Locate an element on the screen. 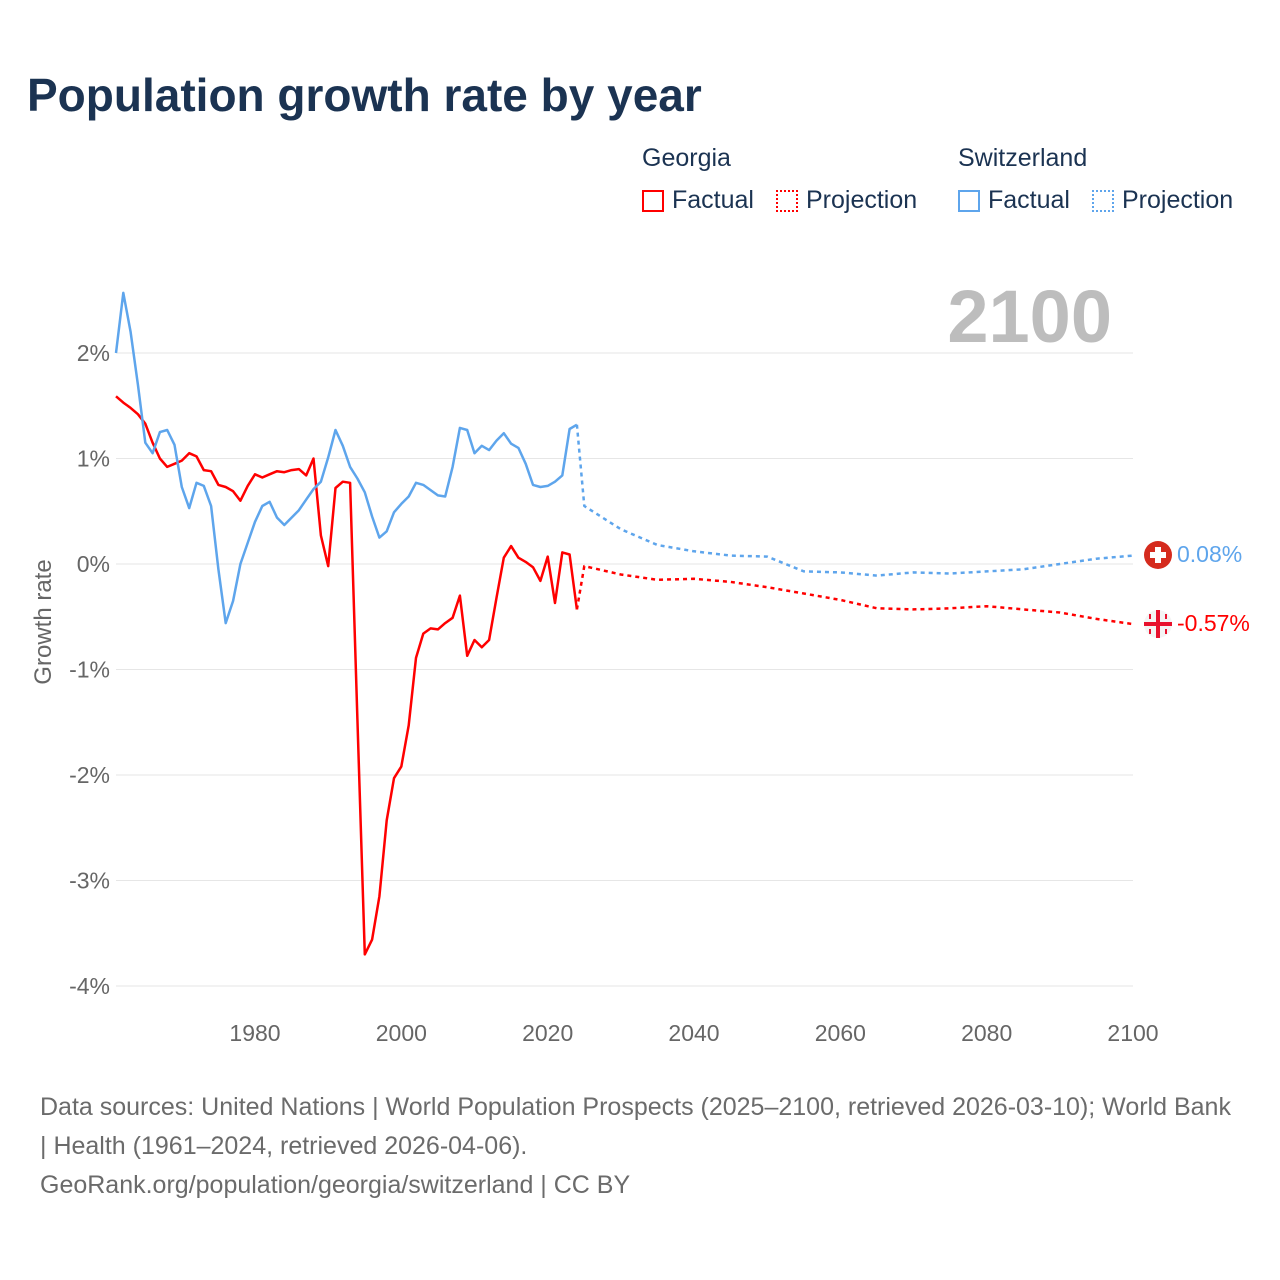  end-label-switzerland: 0.08% is located at coordinates (1209, 554).